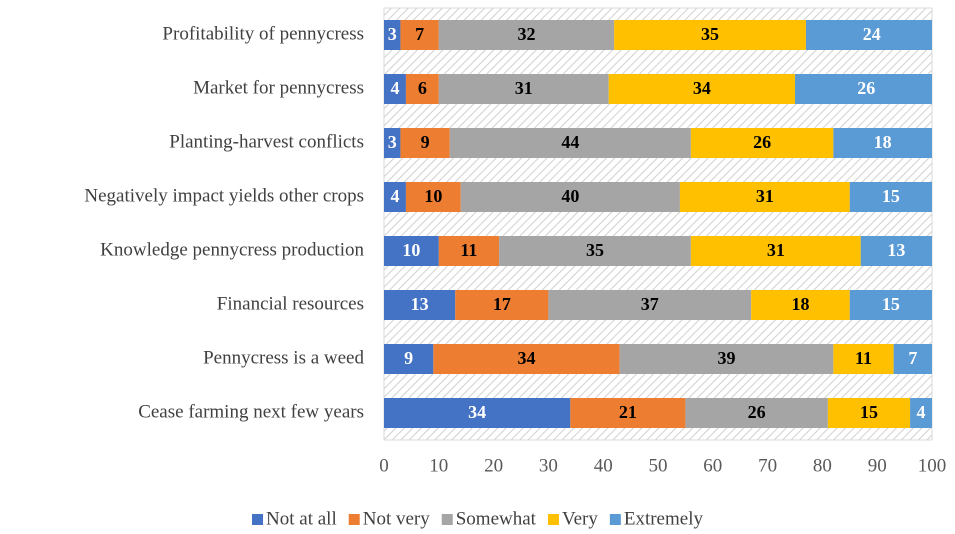 The width and height of the screenshot is (955, 534). I want to click on data-label: 24, so click(872, 34).